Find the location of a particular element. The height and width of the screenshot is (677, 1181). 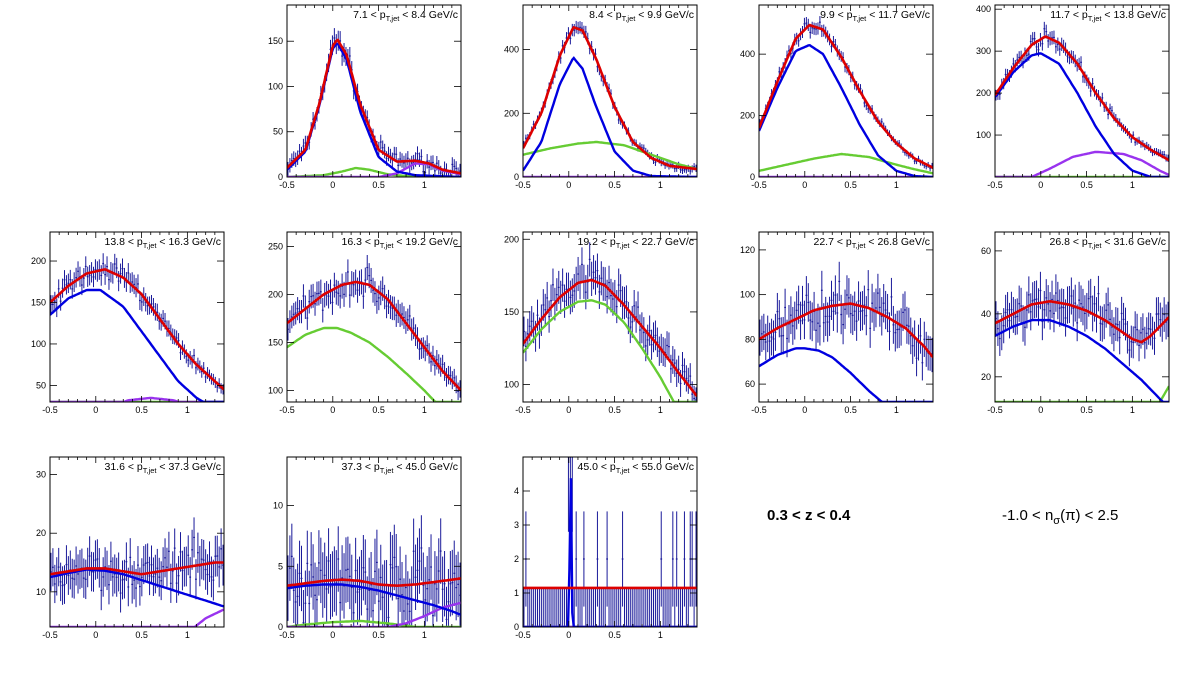

panel-title: 16.3 < pT,jet < 19.2 GeV/c is located at coordinates (399, 243).